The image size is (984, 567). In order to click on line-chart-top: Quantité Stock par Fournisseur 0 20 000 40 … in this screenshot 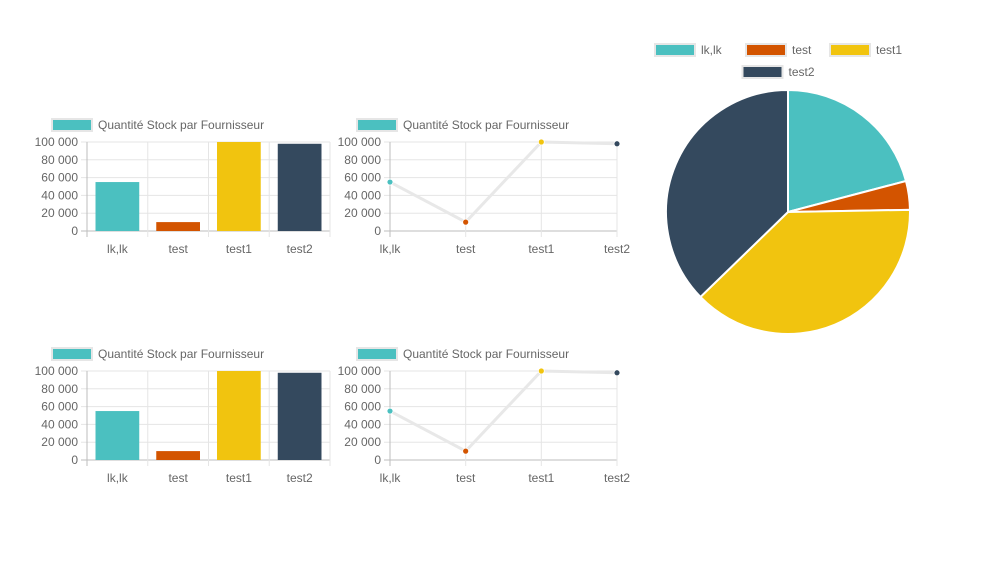, I will do `click(487, 187)`.